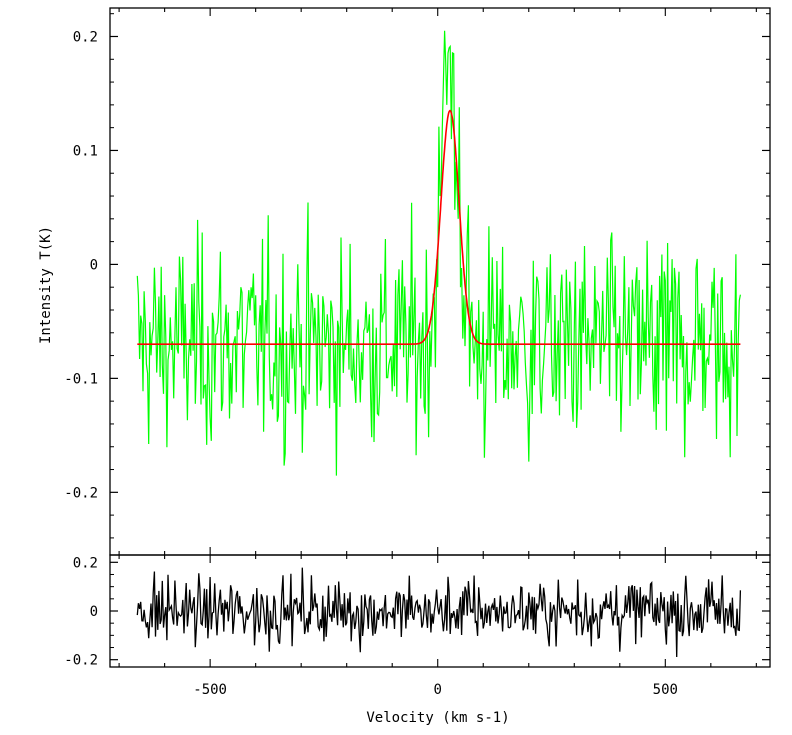 This screenshot has height=735, width=792. Describe the element at coordinates (85, 37) in the screenshot. I see `main-ytick-label: 0.2` at that location.